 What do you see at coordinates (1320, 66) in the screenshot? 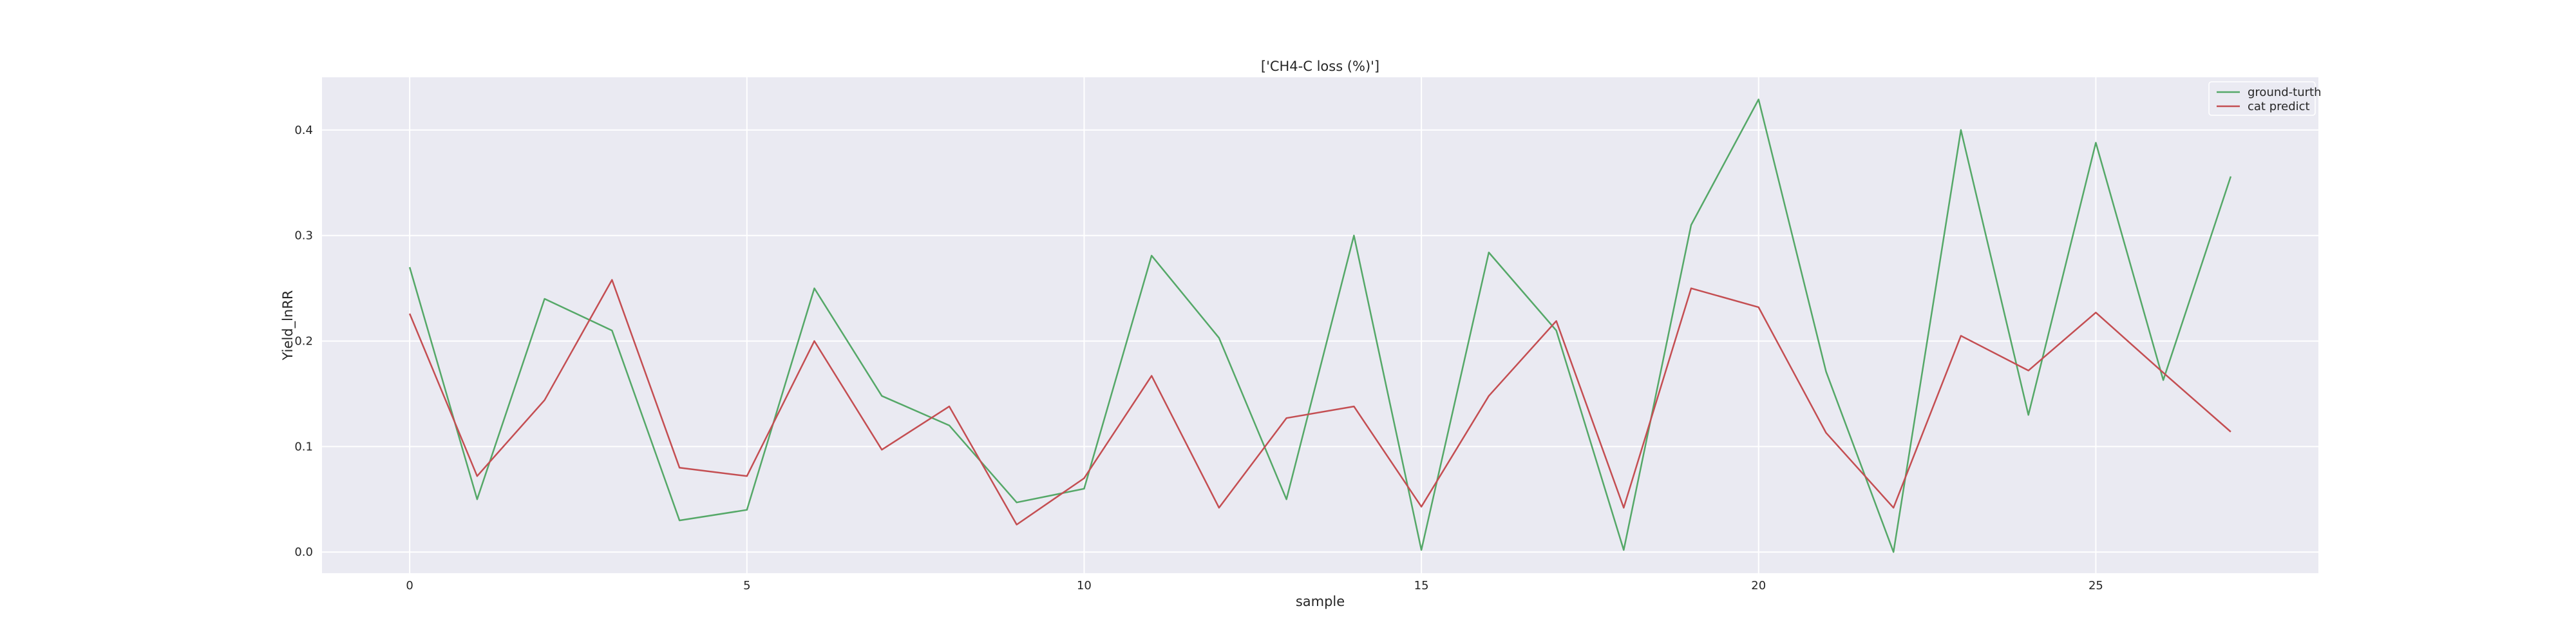
I see `chart-title: ['CH4-C loss (%)']` at bounding box center [1320, 66].